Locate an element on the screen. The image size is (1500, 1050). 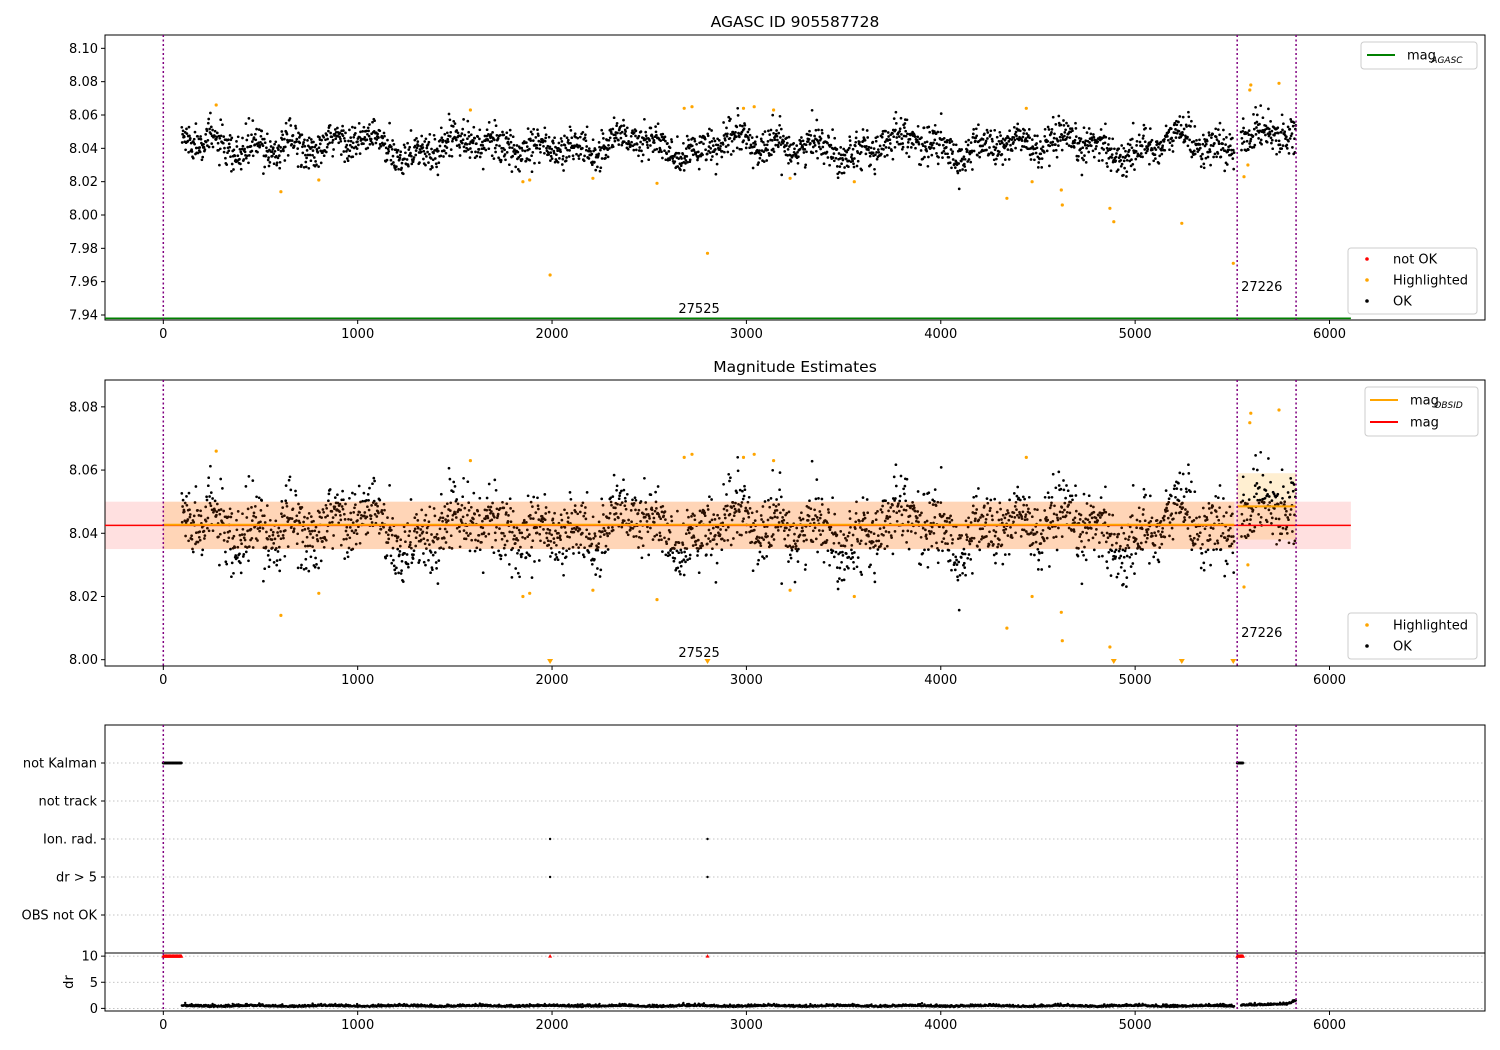
highlighted-point is located at coordinates (1026, 108).